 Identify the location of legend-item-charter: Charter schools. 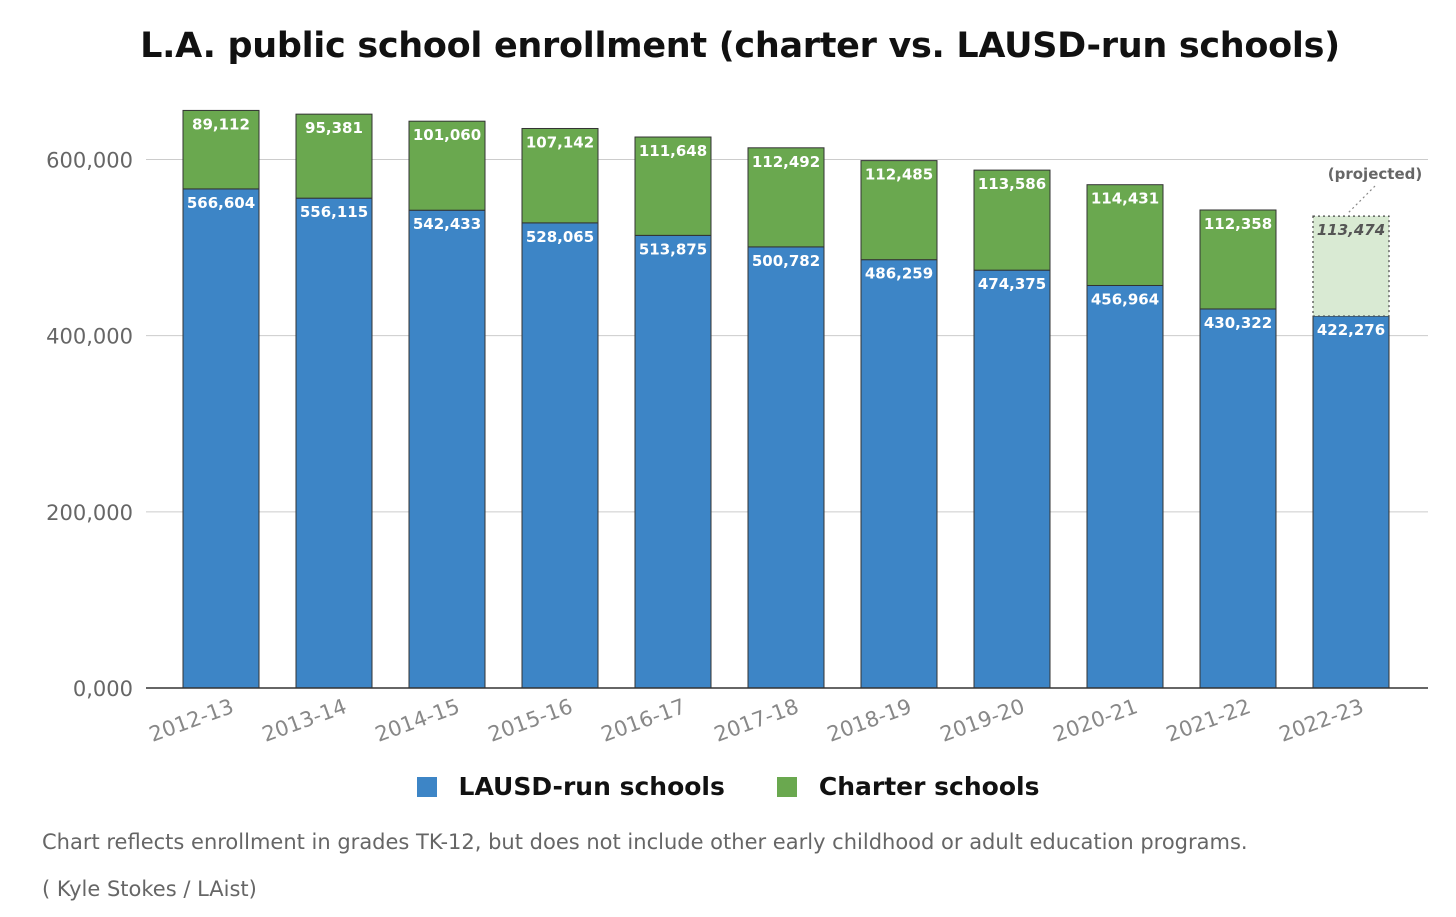
(908, 786).